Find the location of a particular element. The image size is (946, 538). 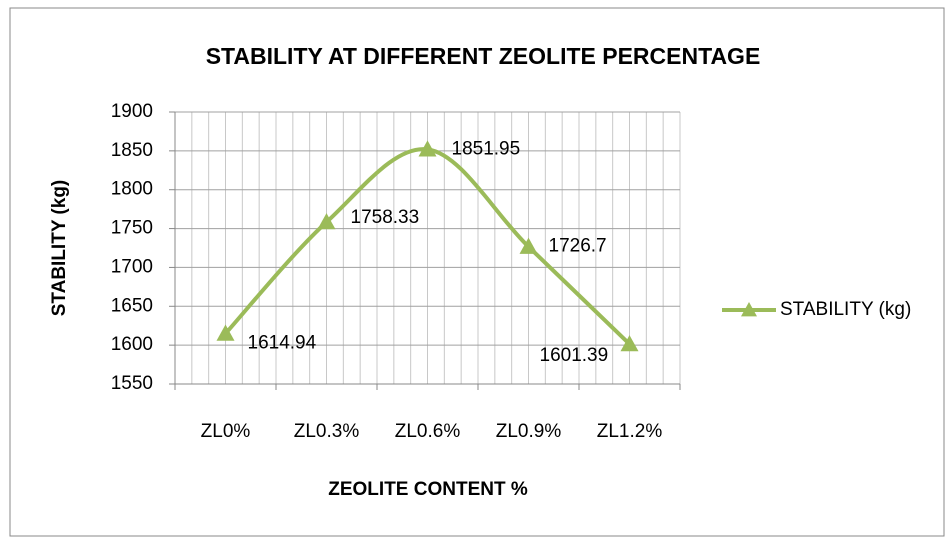

x-axis-title: ZEOLITE CONTENT % is located at coordinates (428, 489).